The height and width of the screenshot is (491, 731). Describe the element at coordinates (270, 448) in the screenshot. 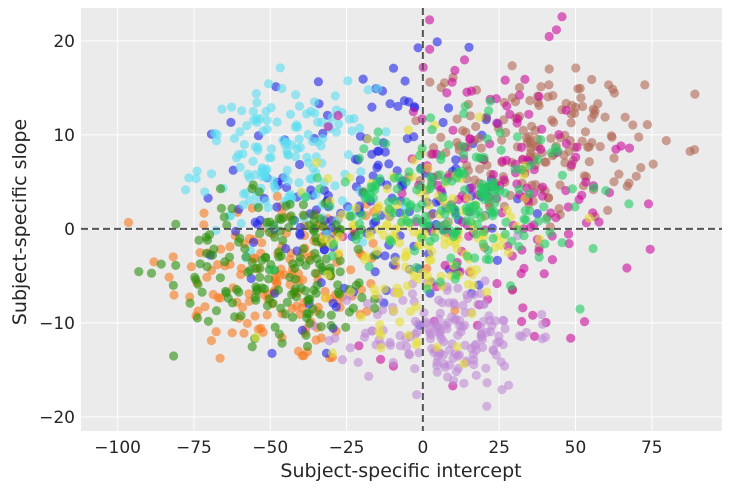

I see `x-tick-label: −50` at that location.